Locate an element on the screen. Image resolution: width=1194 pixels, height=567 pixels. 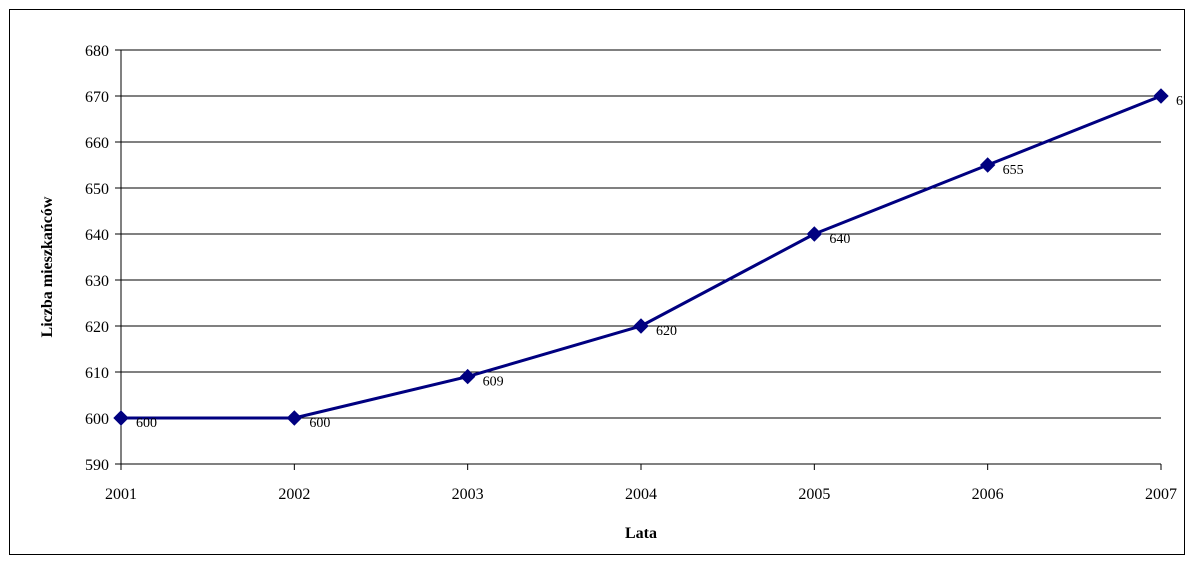
x-tick-label: 2005 is located at coordinates (814, 494).